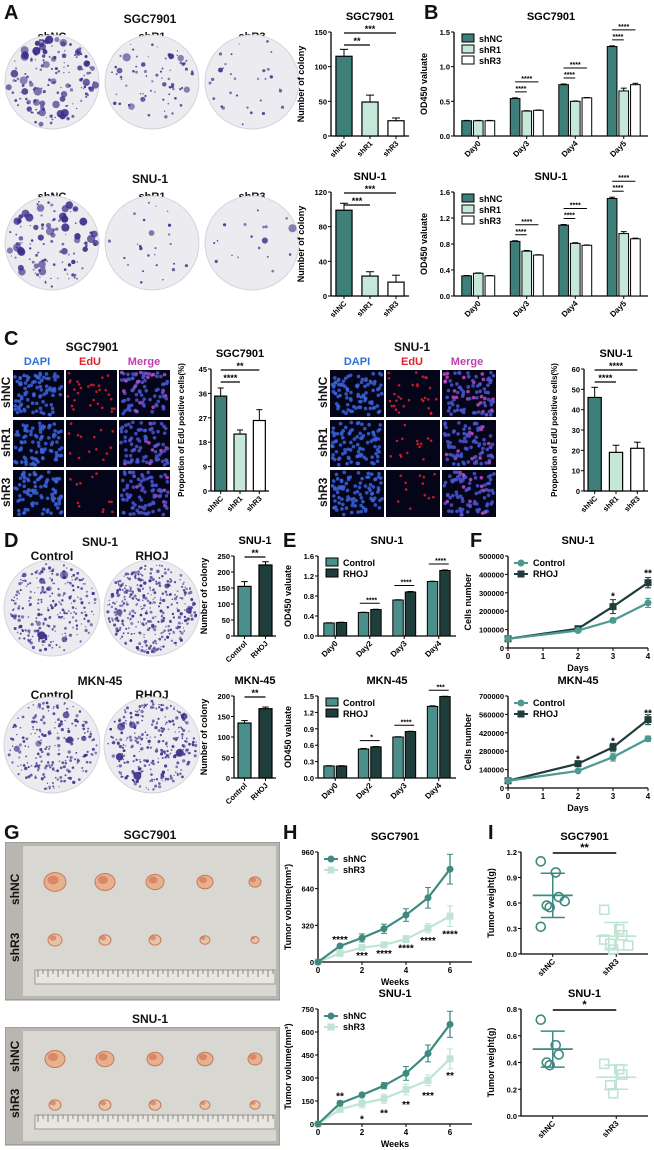  I want to click on x-tick-label: Day3, so click(399, 649).